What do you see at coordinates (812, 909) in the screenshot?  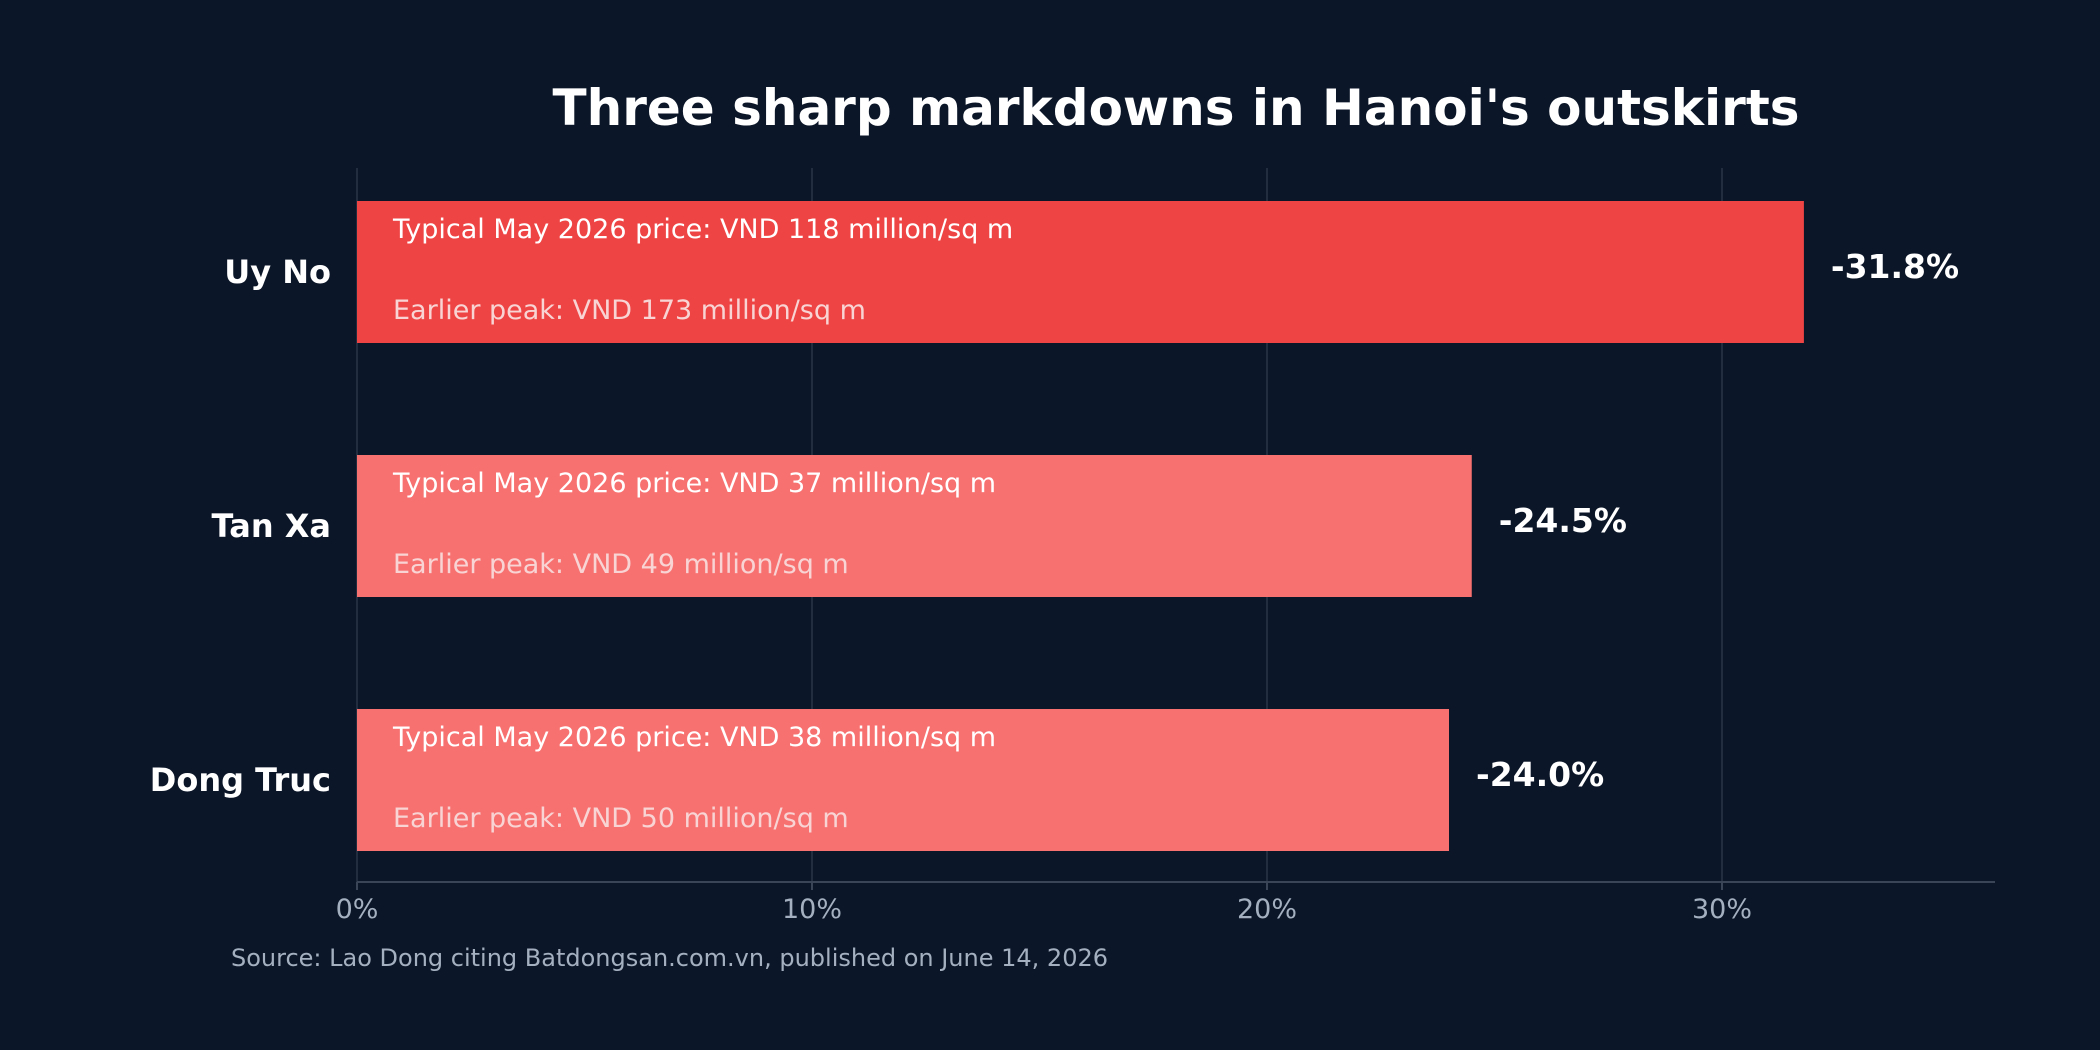 I see `x-tick-label-1: 10%` at bounding box center [812, 909].